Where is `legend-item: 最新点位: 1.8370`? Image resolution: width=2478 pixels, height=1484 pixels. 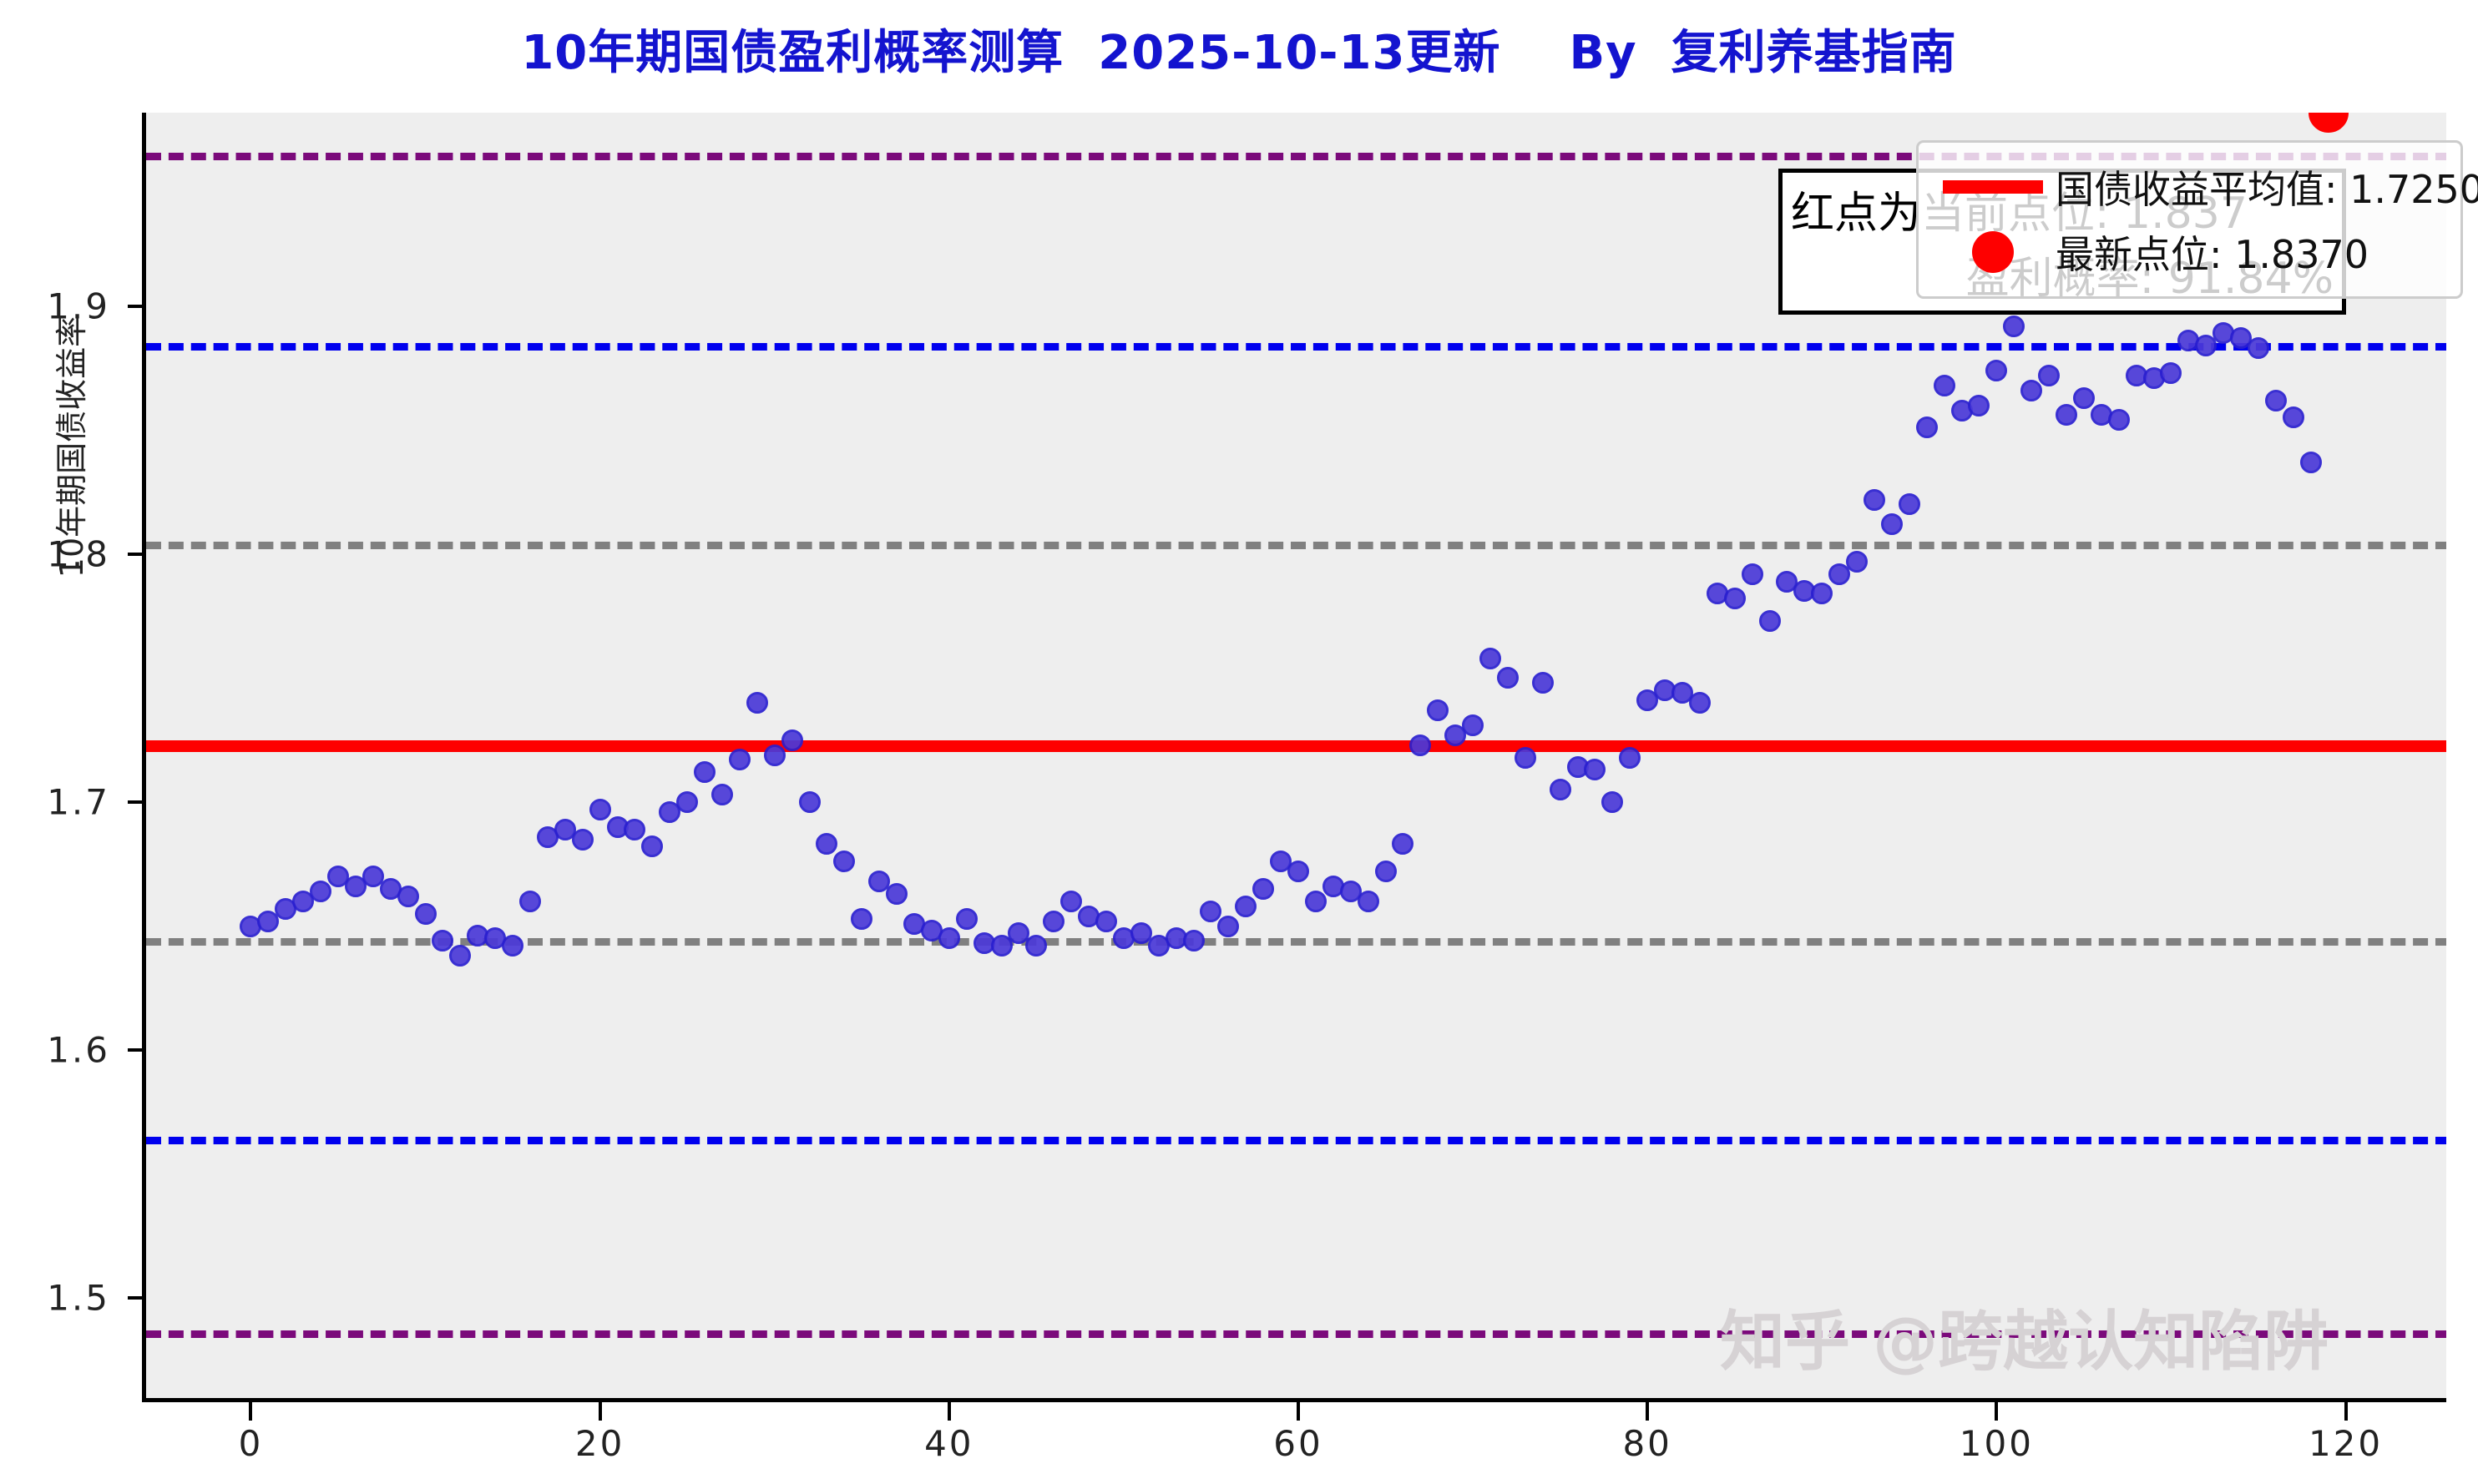
legend-item: 最新点位: 1.8370 is located at coordinates (2187, 253).